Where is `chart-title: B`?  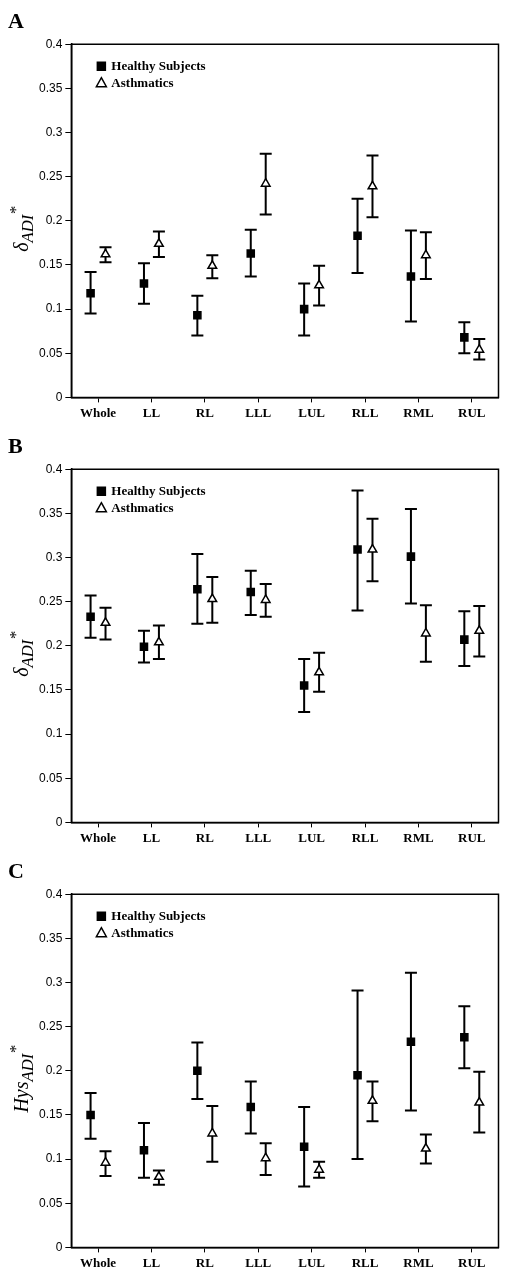
chart-title: B is located at coordinates (16, 446).